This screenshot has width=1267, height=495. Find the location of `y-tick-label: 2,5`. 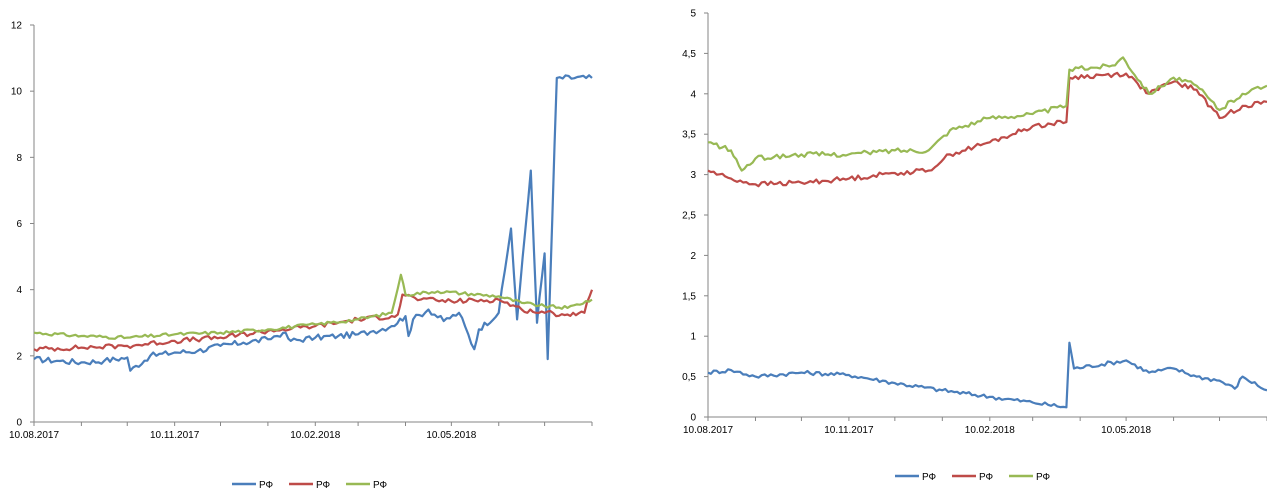

y-tick-label: 2,5 is located at coordinates (689, 216).